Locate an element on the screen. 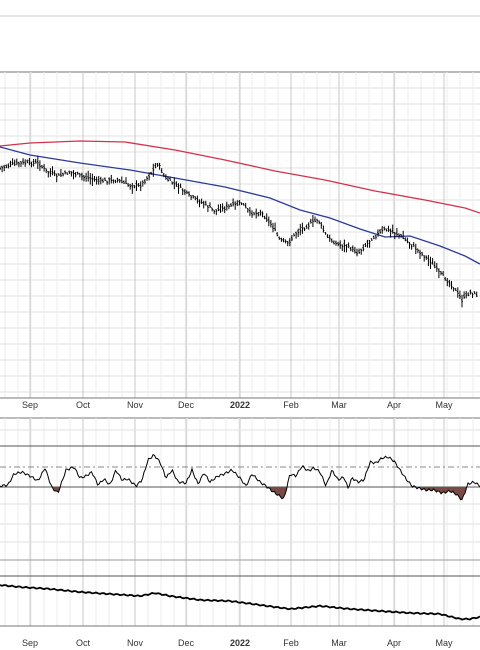 This screenshot has height=650, width=480. lower-x-tick-label: Mar is located at coordinates (339, 643).